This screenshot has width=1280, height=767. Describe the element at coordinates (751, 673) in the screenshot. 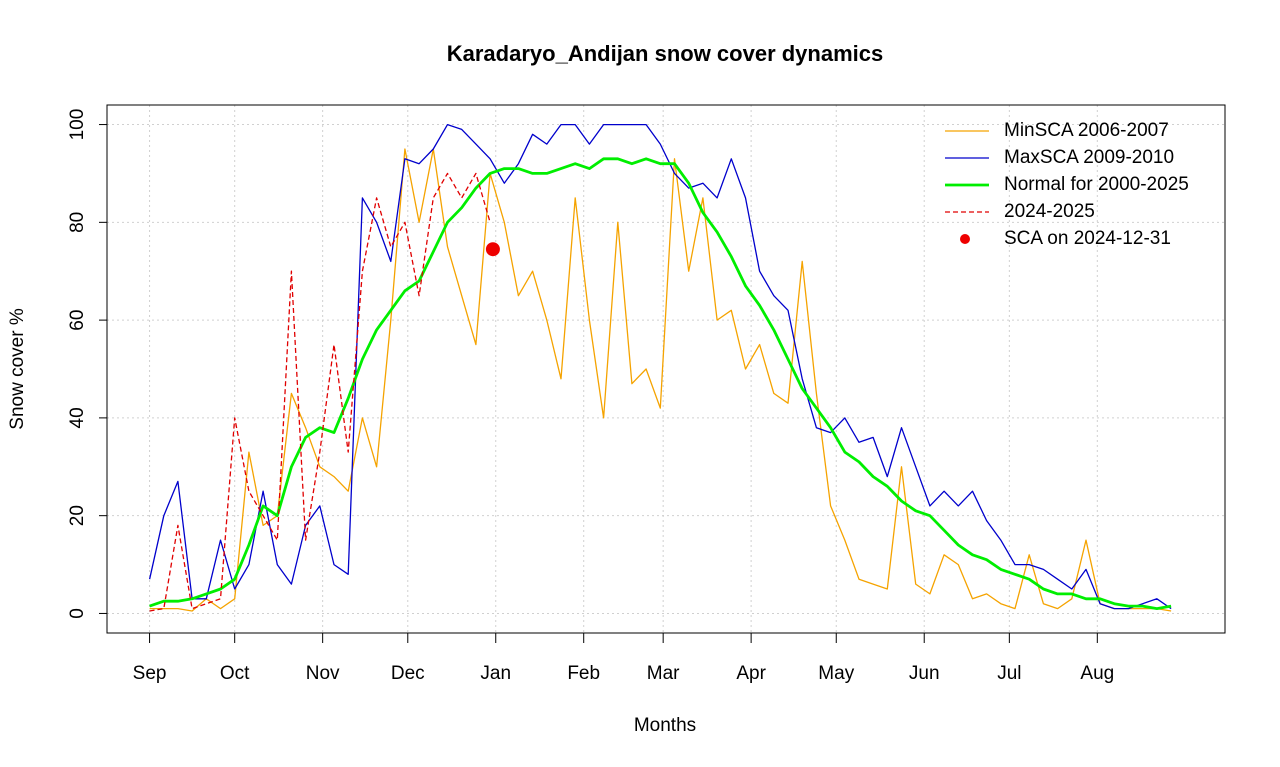

I see `x-tick-label: Apr` at that location.